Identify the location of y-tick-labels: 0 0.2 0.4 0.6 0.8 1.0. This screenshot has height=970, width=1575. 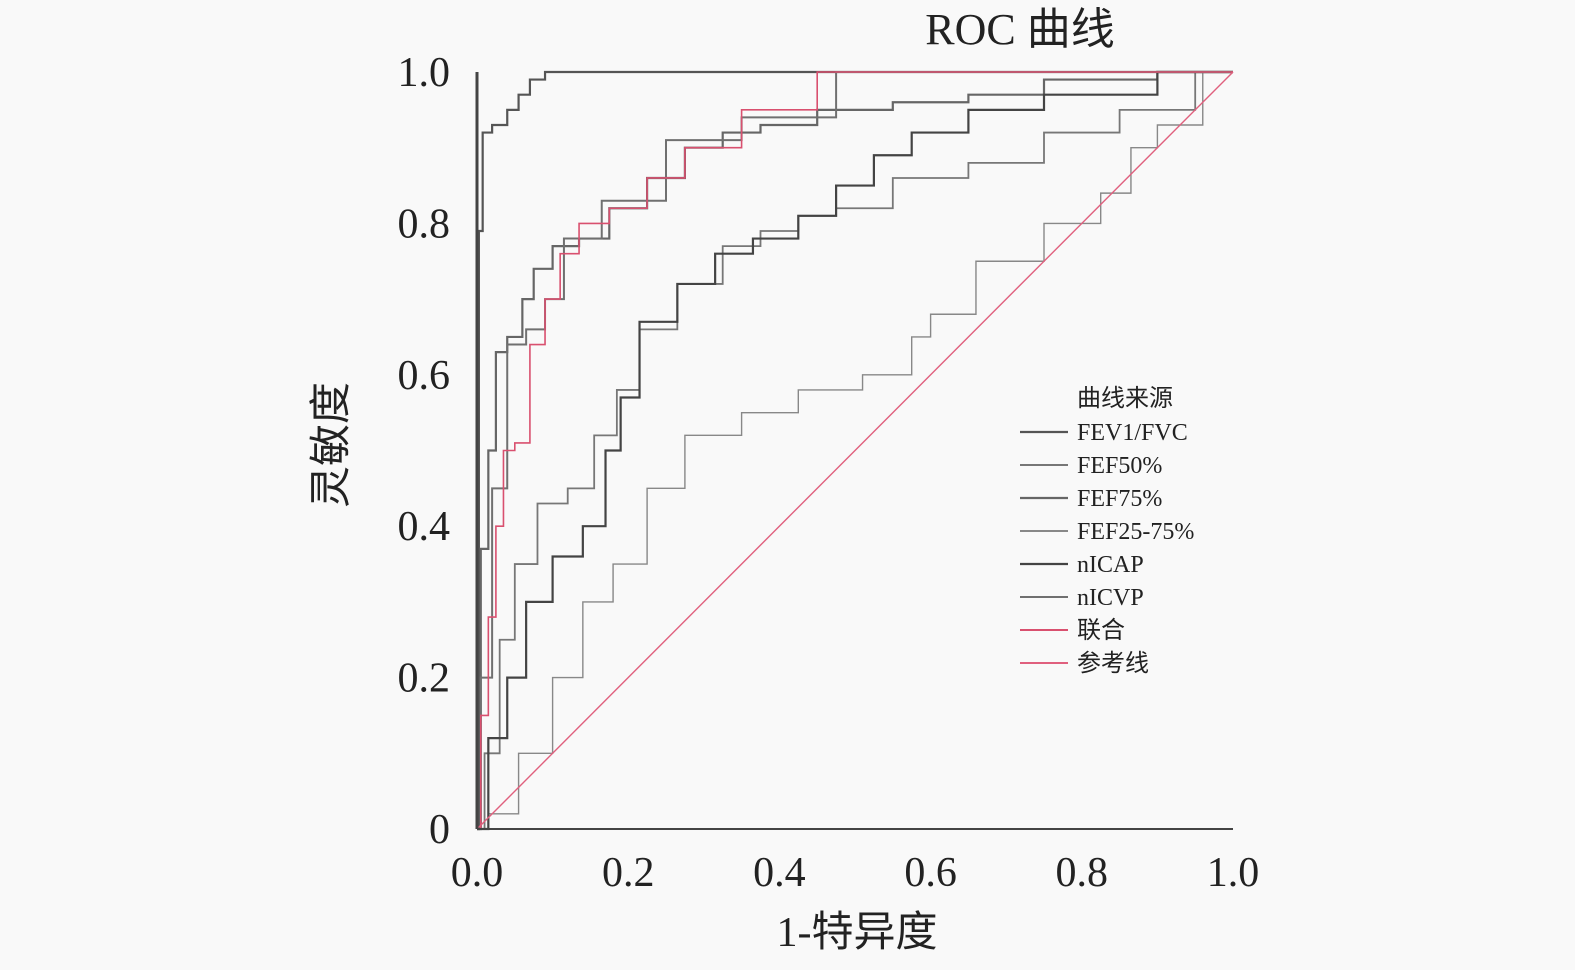
(424, 451).